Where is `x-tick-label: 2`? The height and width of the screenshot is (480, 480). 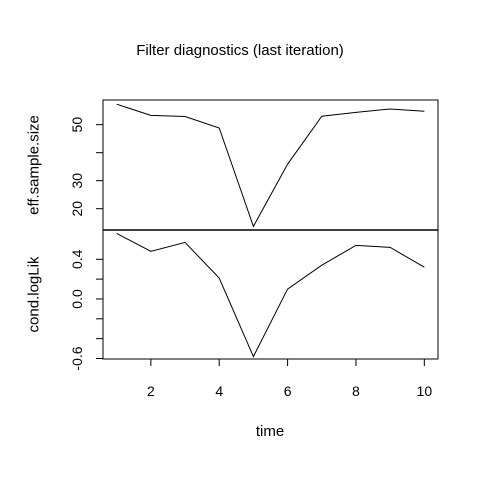 x-tick-label: 2 is located at coordinates (151, 391).